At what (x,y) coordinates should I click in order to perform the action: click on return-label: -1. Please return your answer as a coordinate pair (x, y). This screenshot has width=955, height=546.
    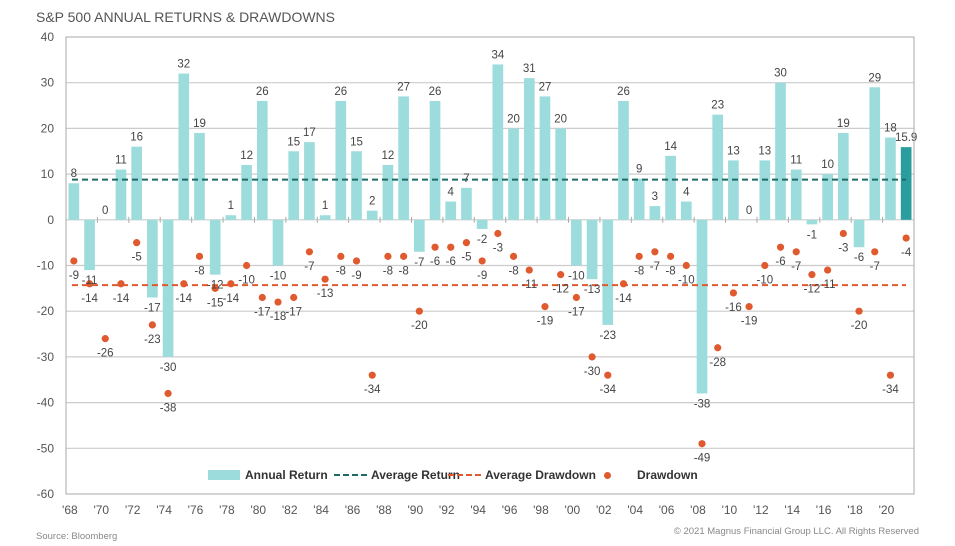
    Looking at the image, I should click on (812, 235).